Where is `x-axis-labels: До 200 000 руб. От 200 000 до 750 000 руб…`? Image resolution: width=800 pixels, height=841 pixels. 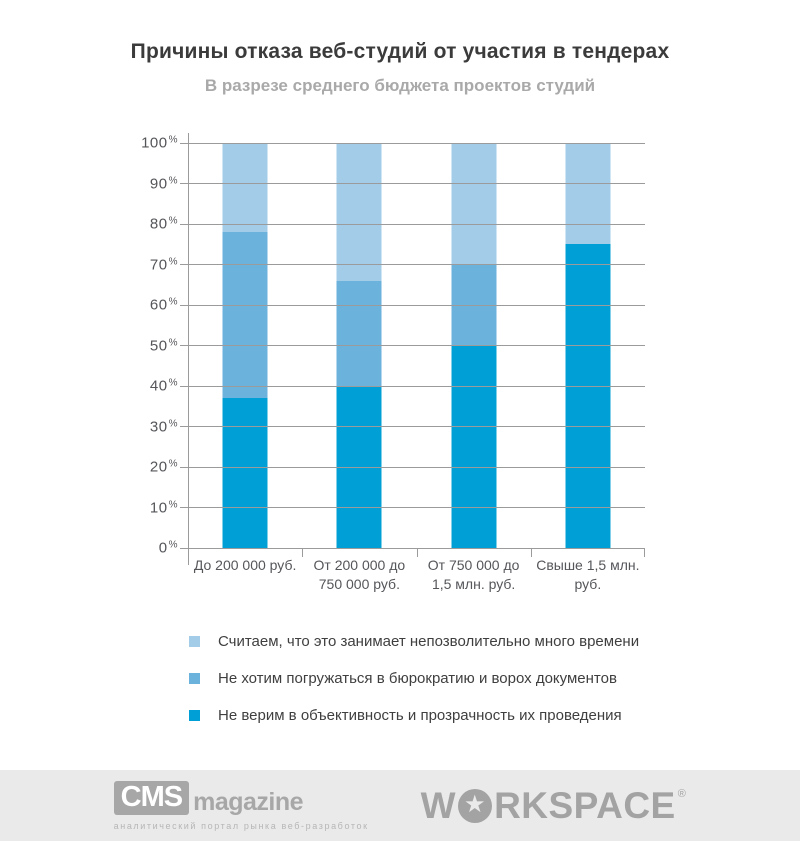
x-axis-labels: До 200 000 руб. От 200 000 до 750 000 руб… is located at coordinates (416, 575).